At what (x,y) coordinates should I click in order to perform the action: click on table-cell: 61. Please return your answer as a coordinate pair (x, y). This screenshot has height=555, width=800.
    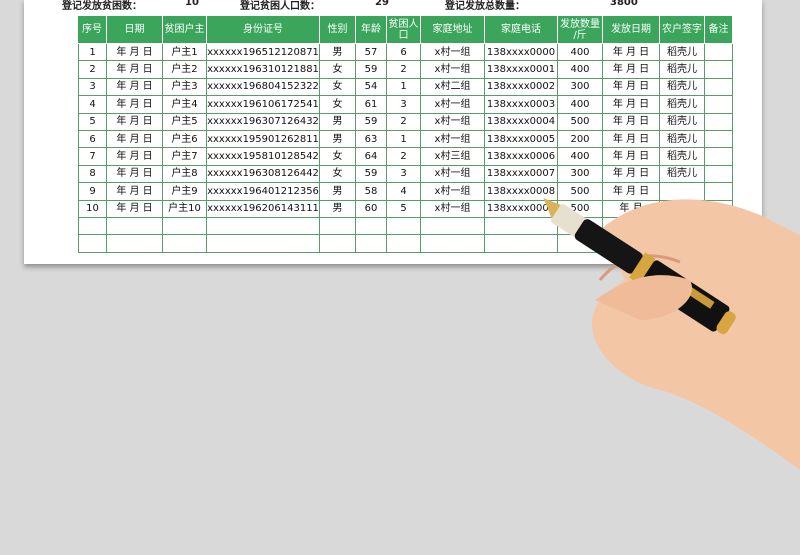
    Looking at the image, I should click on (371, 105).